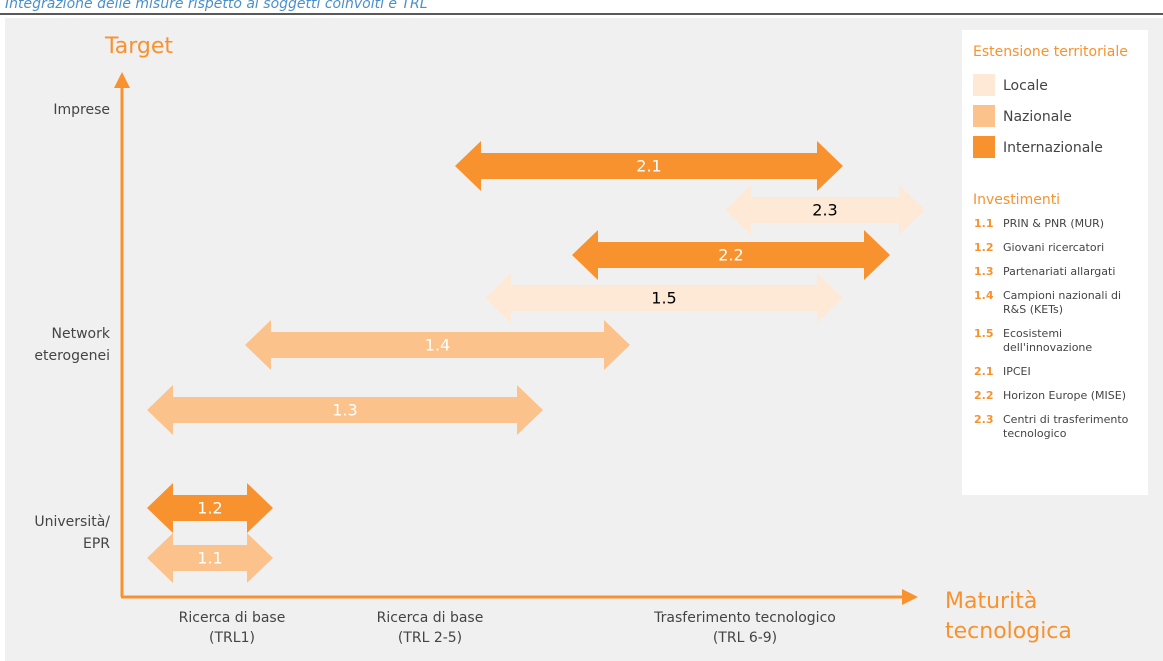 Image resolution: width=1163 pixels, height=661 pixels. What do you see at coordinates (744, 618) in the screenshot?
I see `x-label: Trasferimento tecnologico` at bounding box center [744, 618].